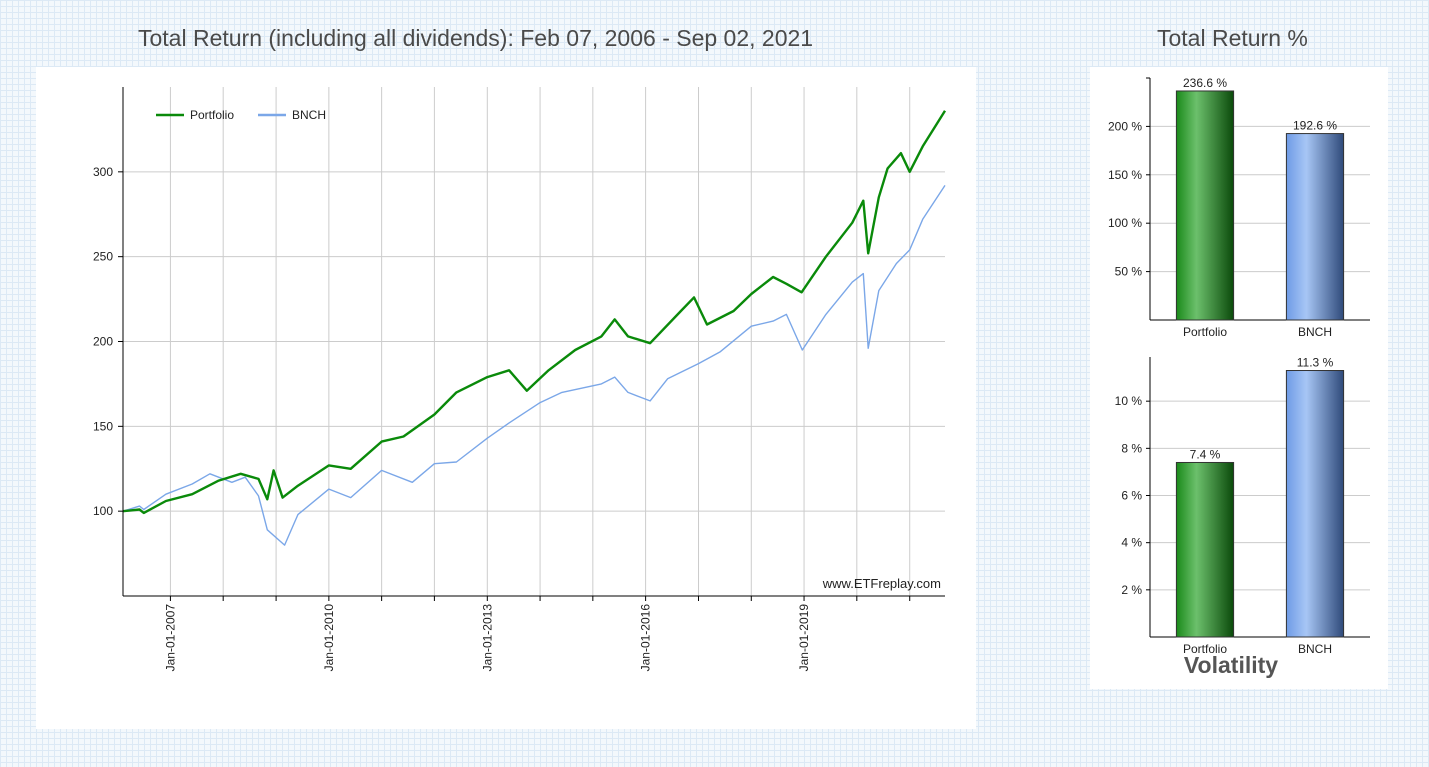 Image resolution: width=1429 pixels, height=767 pixels. What do you see at coordinates (487, 638) in the screenshot?
I see `x-tick-label: Jan-01-2013` at bounding box center [487, 638].